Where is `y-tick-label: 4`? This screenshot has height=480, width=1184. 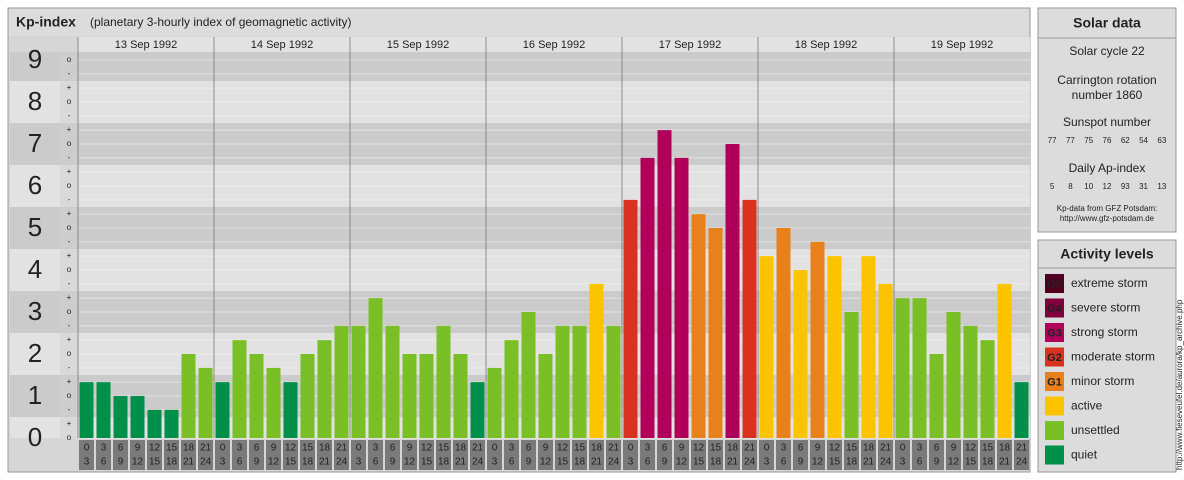
y-tick-label: 4 is located at coordinates (35, 269).